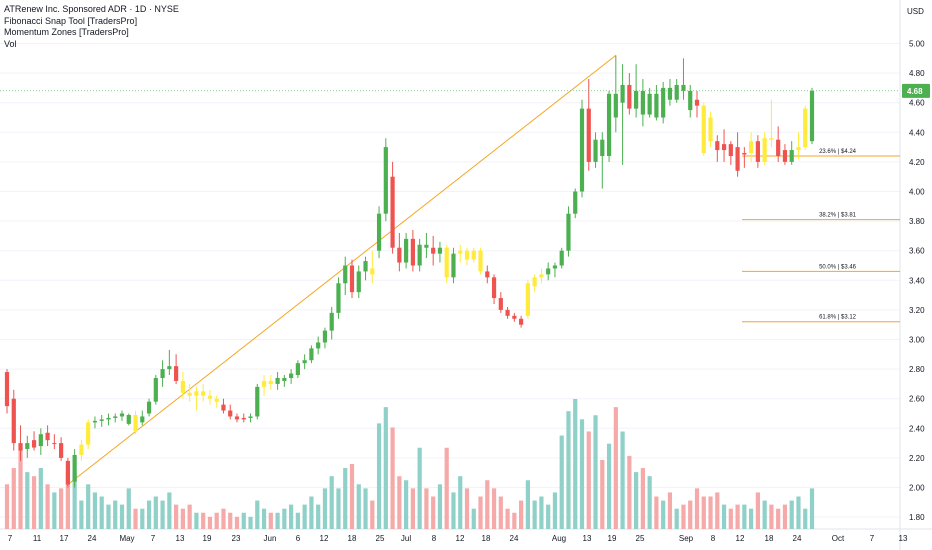  I want to click on last-price-badge, so click(916, 90).